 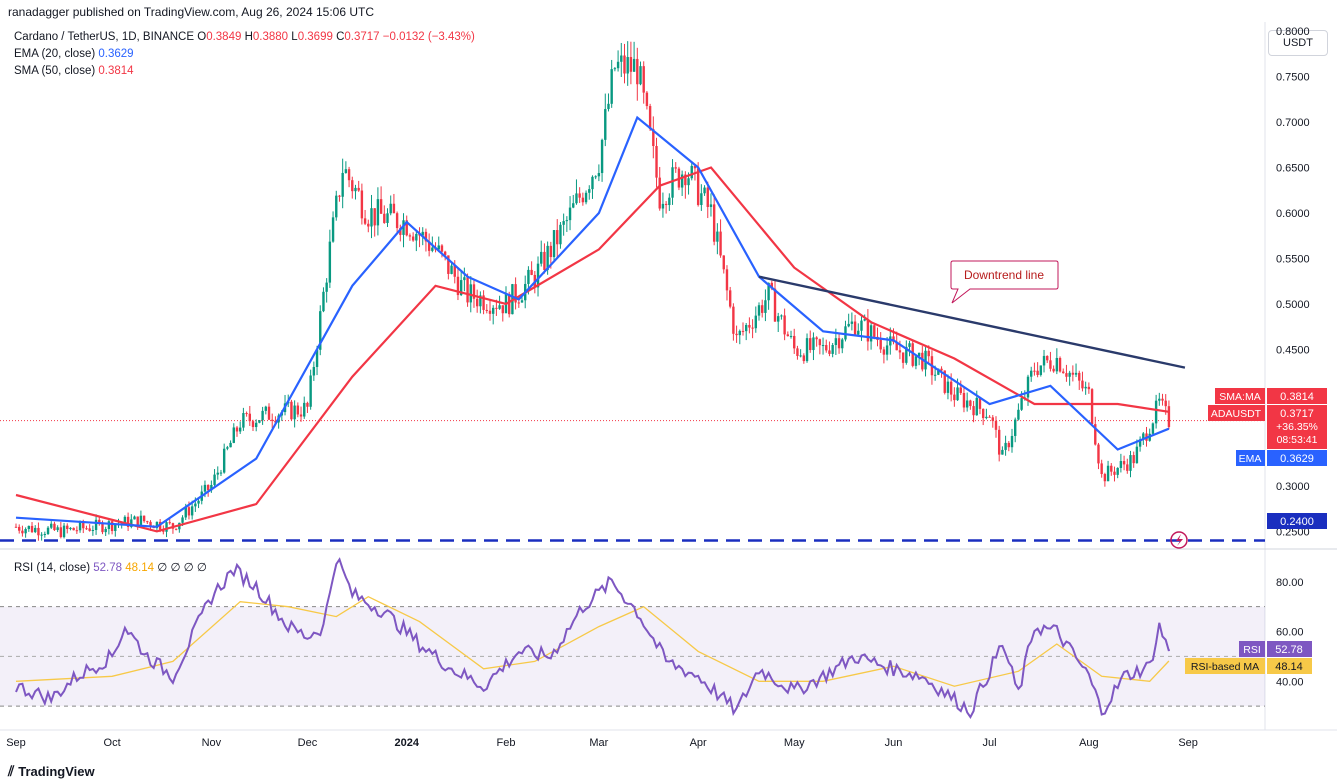 What do you see at coordinates (1293, 350) in the screenshot?
I see `price-tick-label: 0.4500` at bounding box center [1293, 350].